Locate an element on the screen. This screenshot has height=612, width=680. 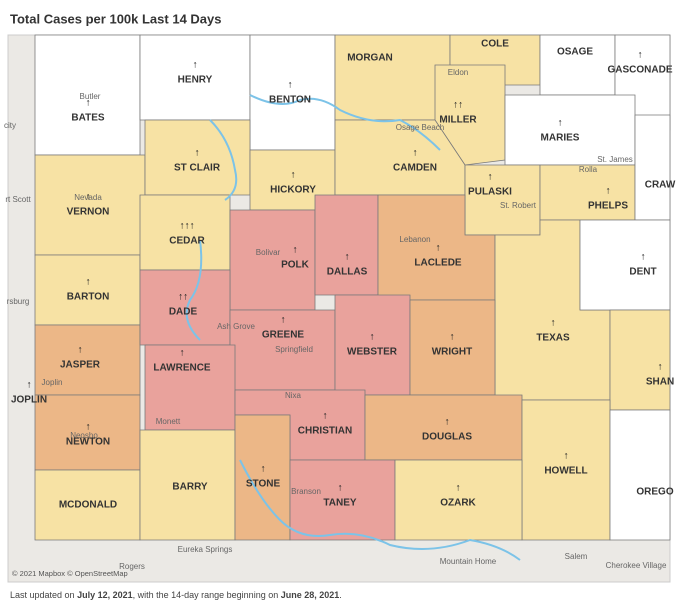
place-label: Joplin is located at coordinates (52, 382).